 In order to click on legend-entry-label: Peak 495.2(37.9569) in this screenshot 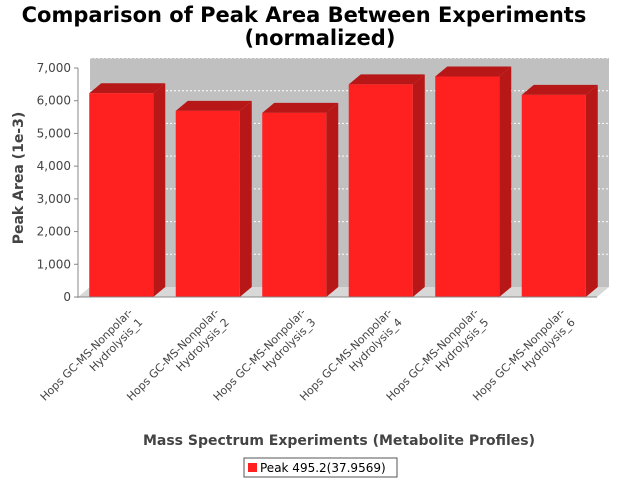, I will do `click(323, 468)`.